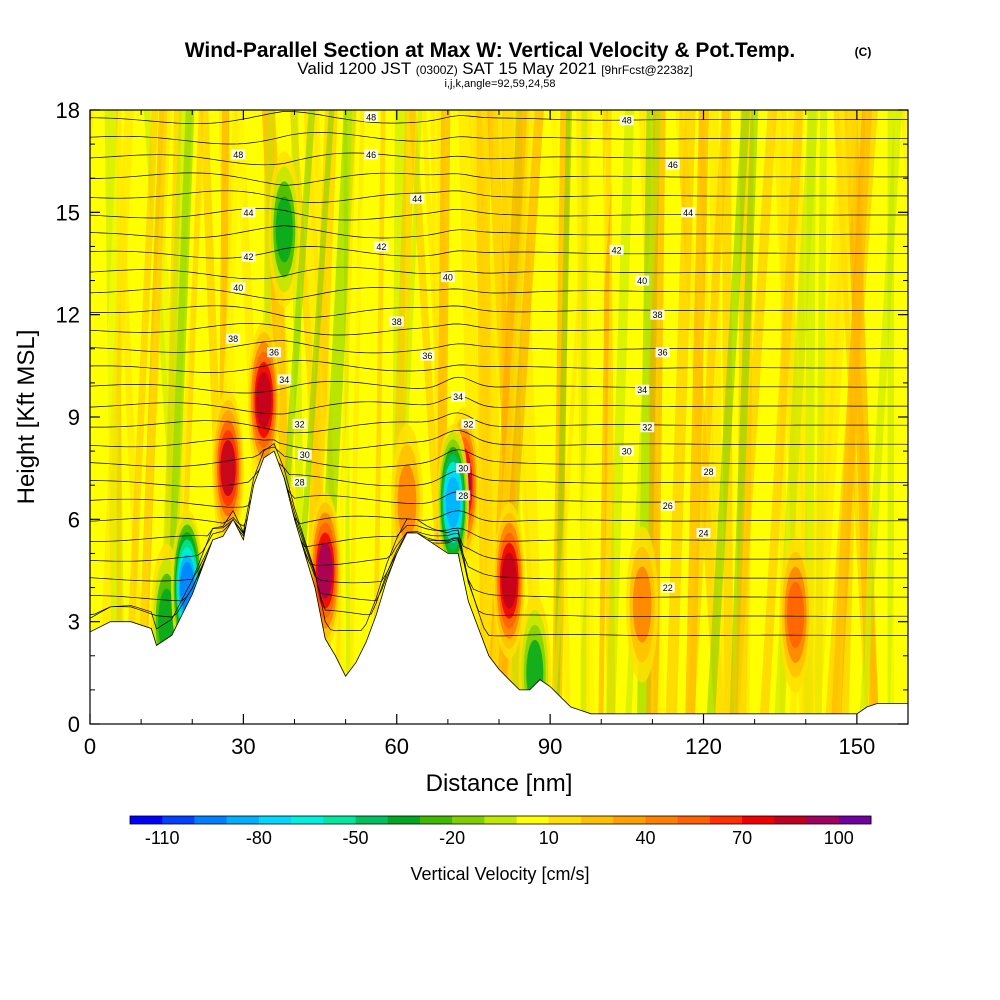 This screenshot has height=1000, width=1000. What do you see at coordinates (839, 838) in the screenshot?
I see `colorbar-tick-label: 100` at bounding box center [839, 838].